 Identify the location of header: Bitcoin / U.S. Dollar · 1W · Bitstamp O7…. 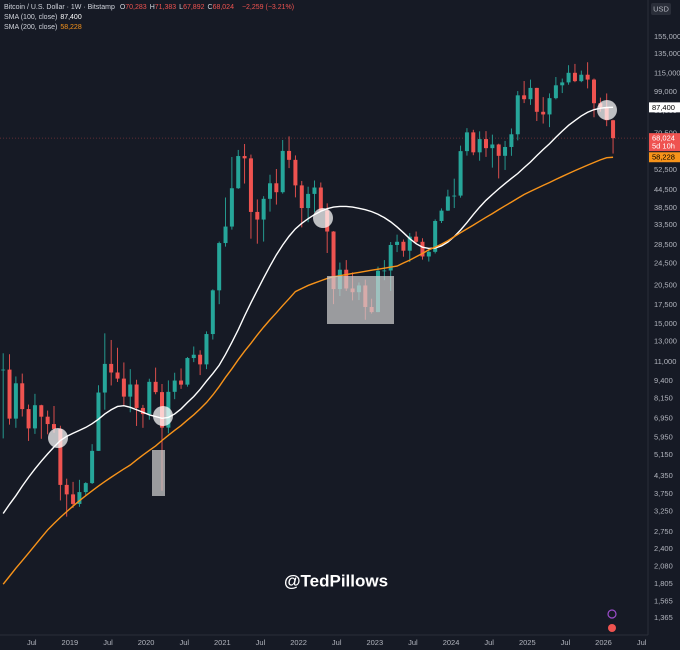
(150, 18).